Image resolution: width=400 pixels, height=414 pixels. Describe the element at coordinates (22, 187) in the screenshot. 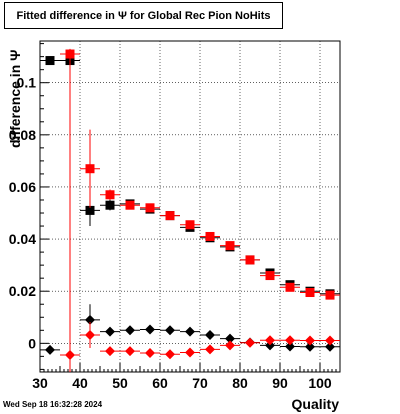

I see `y-tick-label: 0.06` at that location.